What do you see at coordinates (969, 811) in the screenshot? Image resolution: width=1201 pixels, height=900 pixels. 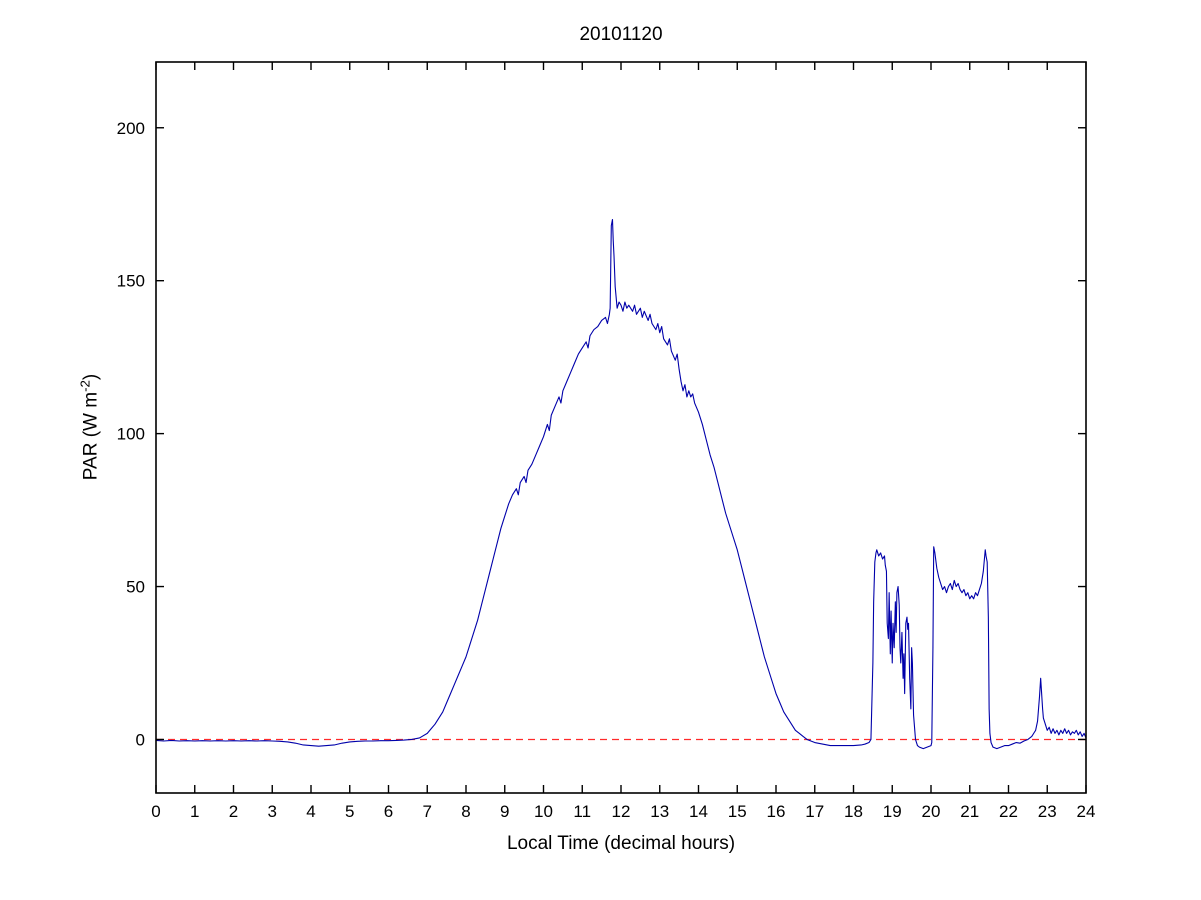 I see `x-tick-label: 21` at bounding box center [969, 811].